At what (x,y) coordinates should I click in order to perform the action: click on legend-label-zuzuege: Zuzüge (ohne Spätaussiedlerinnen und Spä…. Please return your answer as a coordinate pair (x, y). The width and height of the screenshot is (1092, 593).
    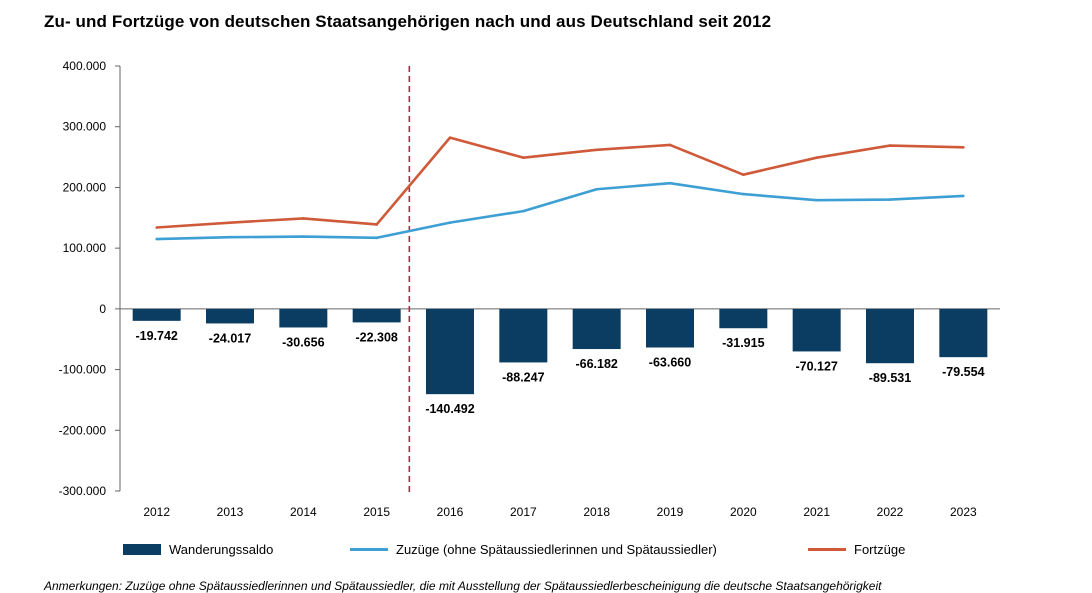
    Looking at the image, I should click on (556, 549).